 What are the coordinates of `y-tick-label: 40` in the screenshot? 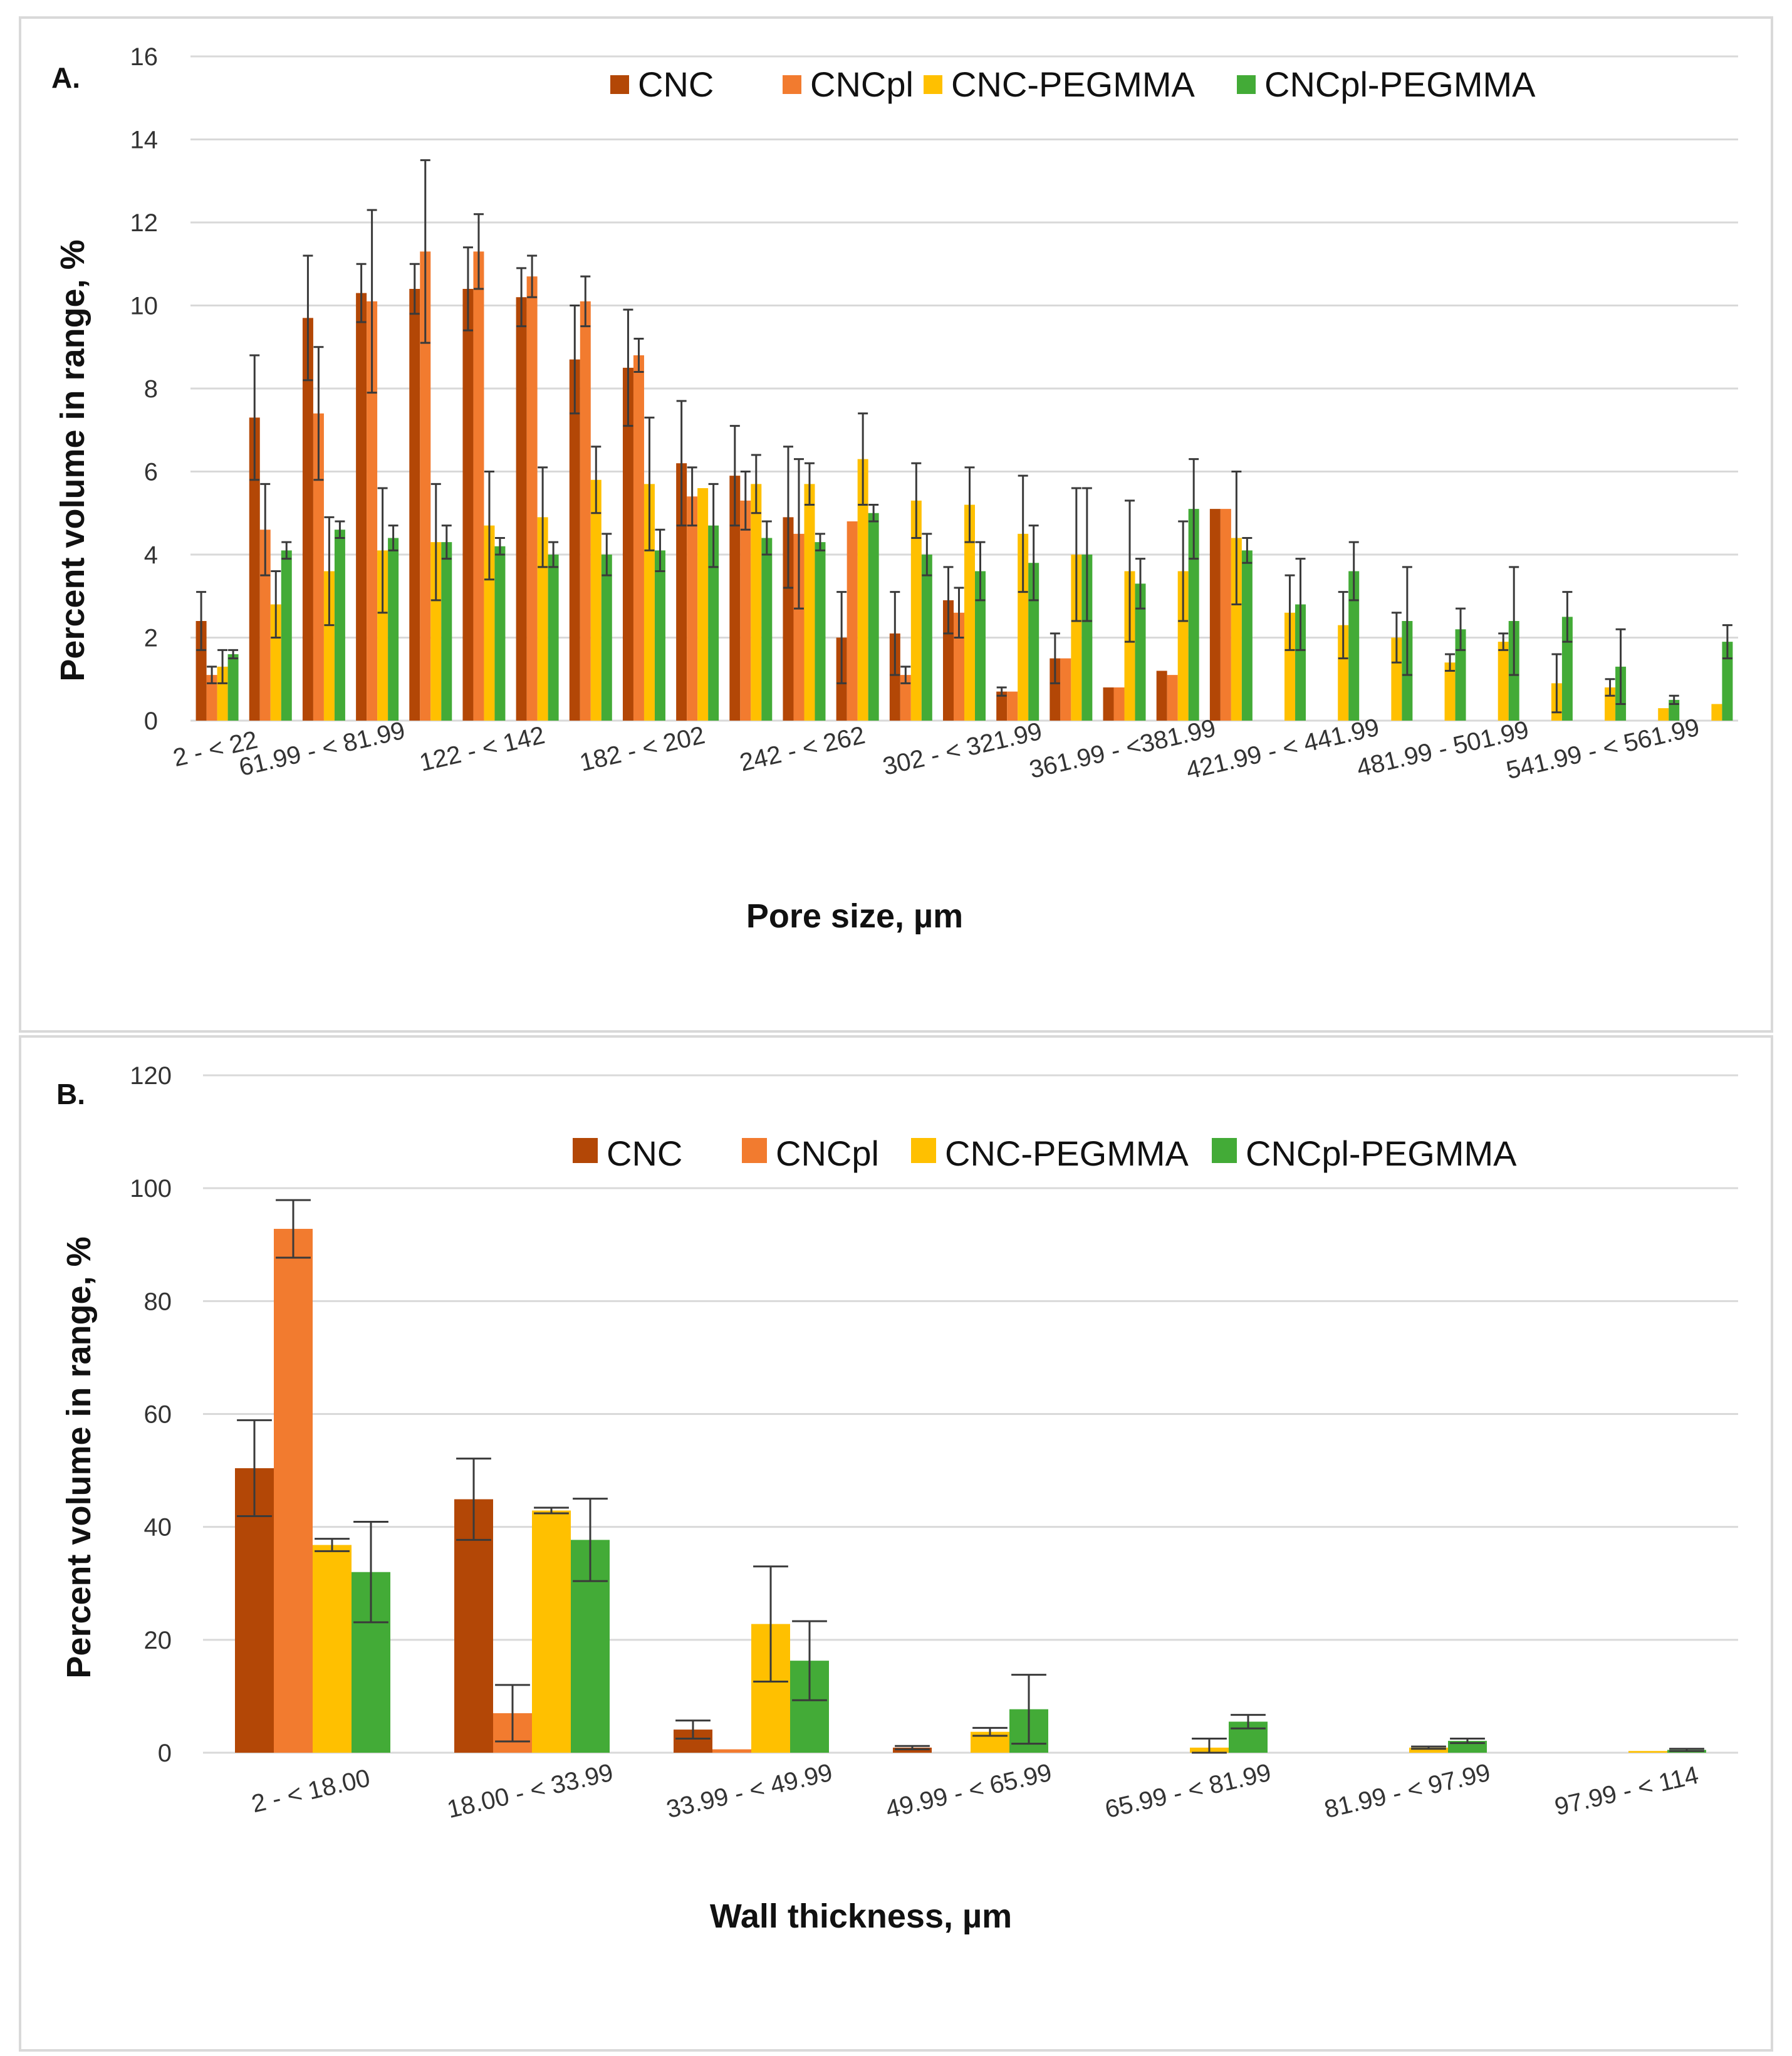 It's located at (158, 1528).